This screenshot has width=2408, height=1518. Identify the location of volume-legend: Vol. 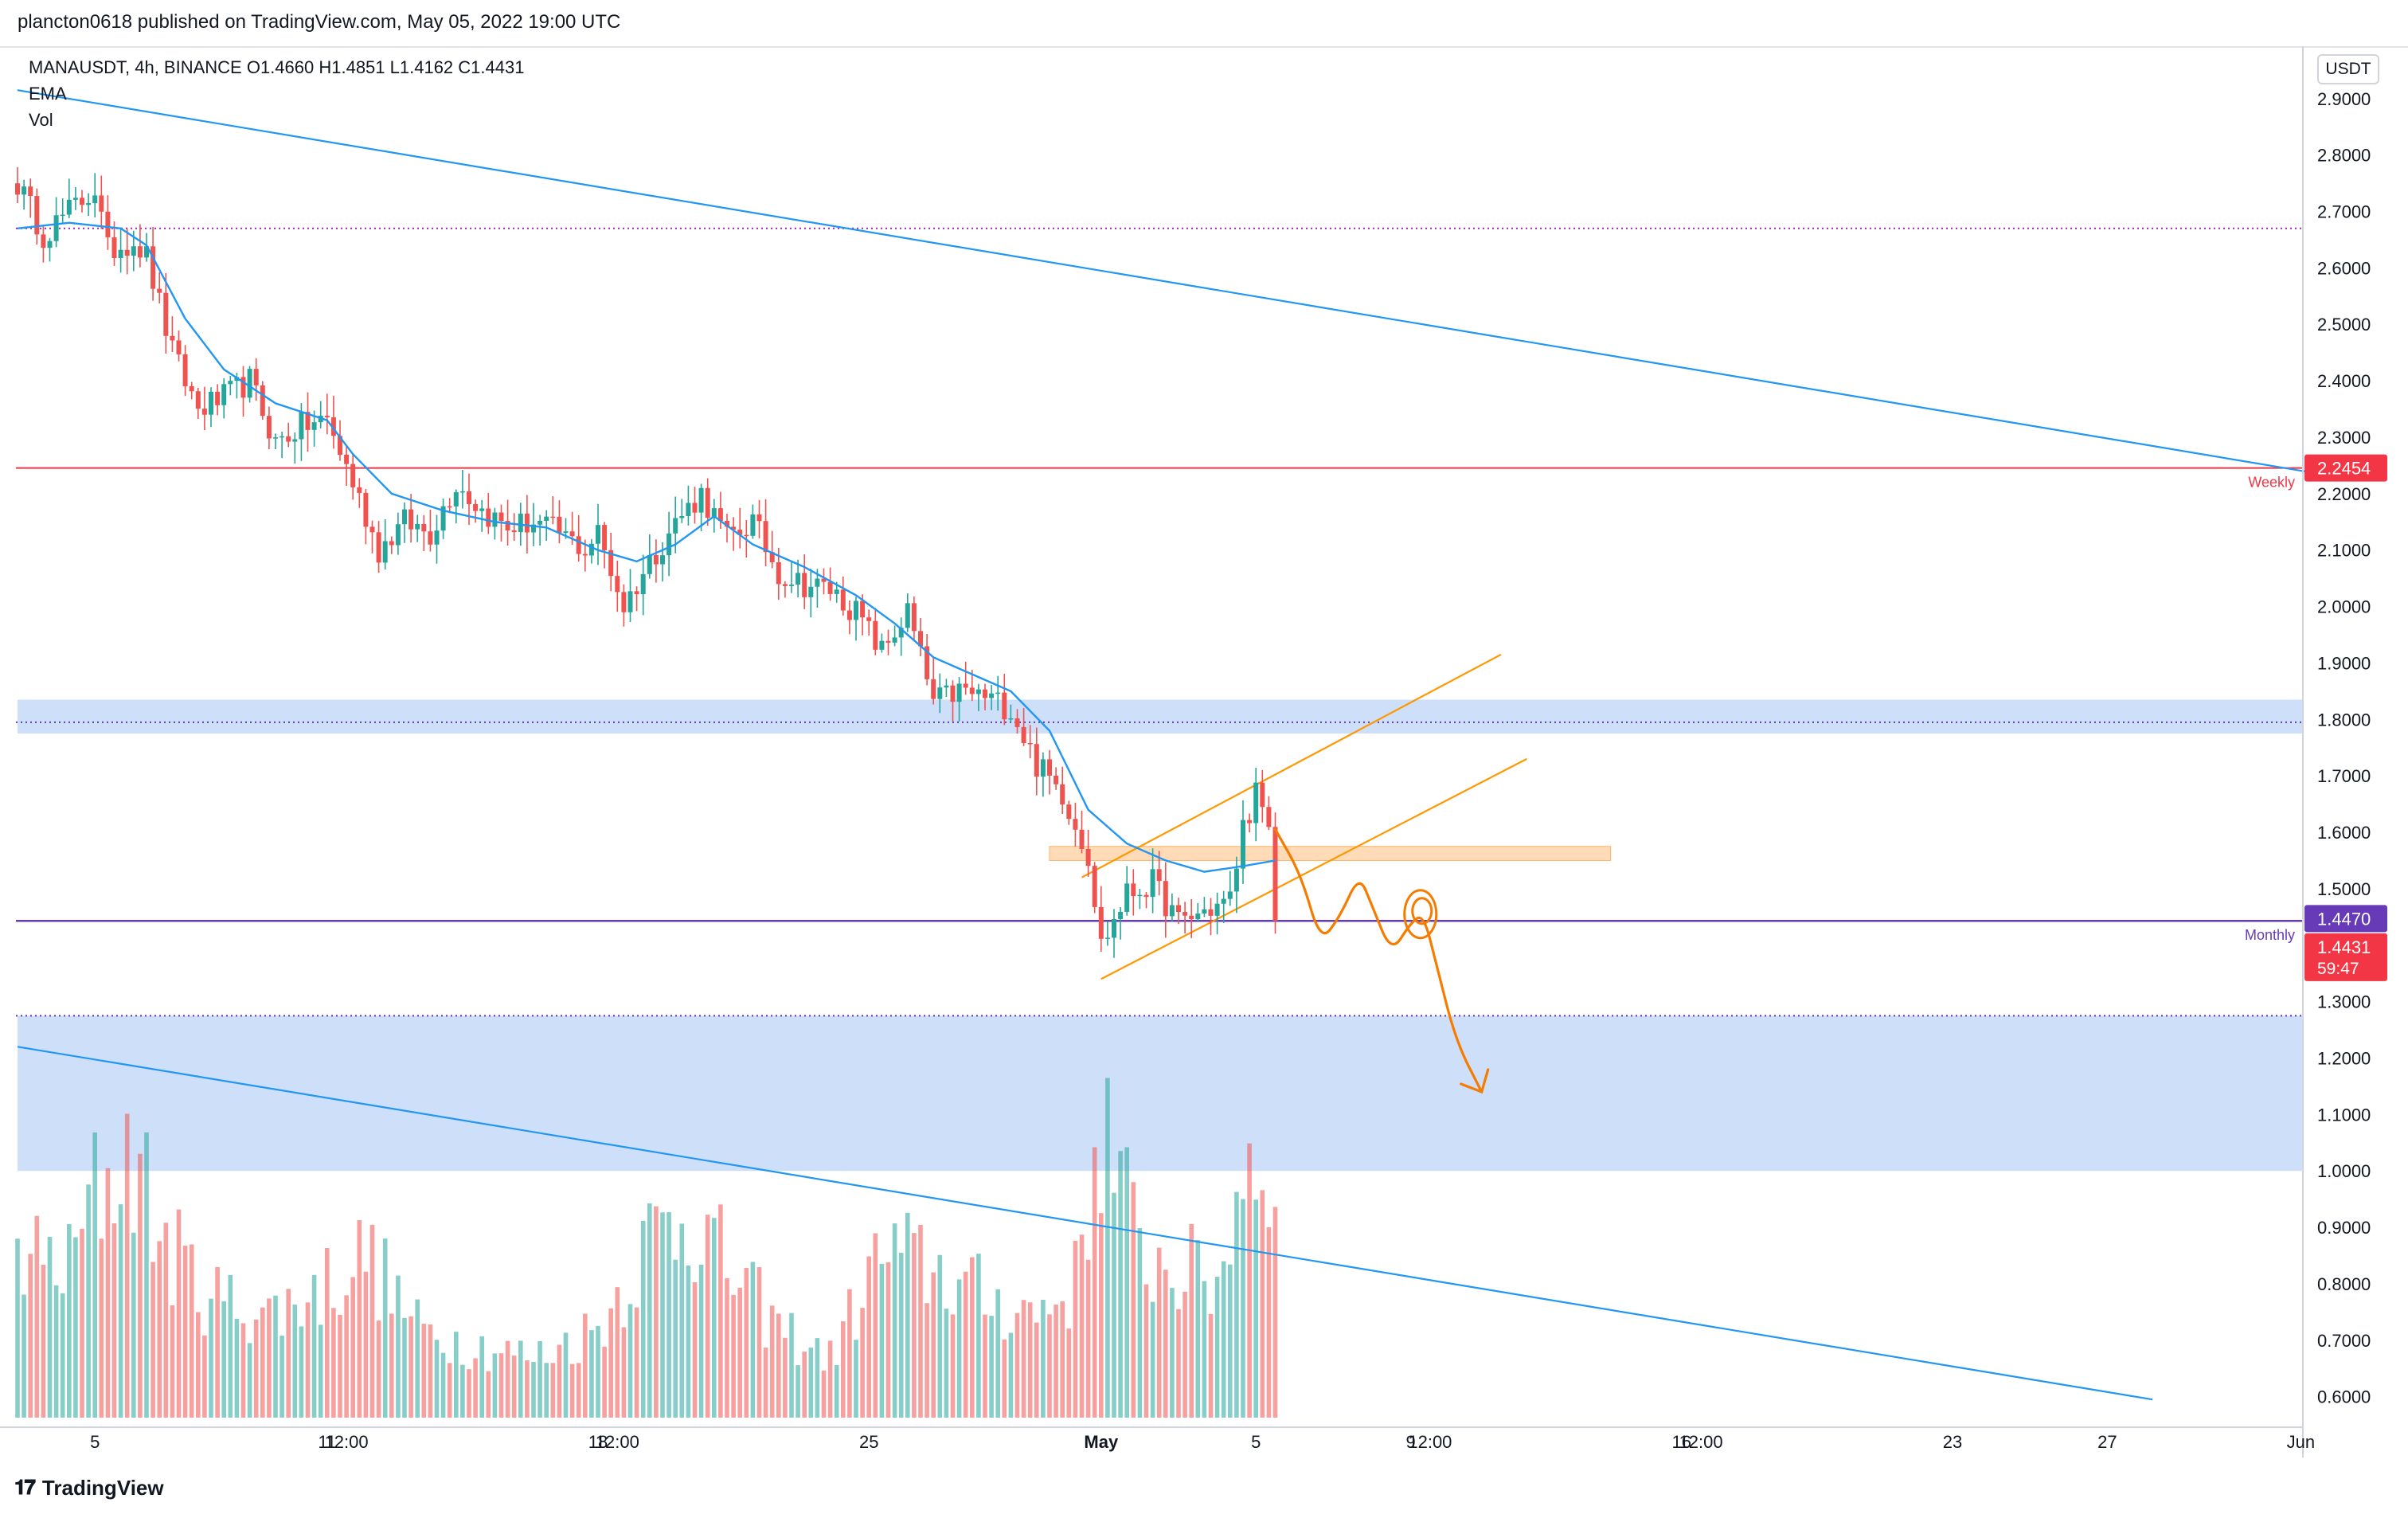
(41, 120).